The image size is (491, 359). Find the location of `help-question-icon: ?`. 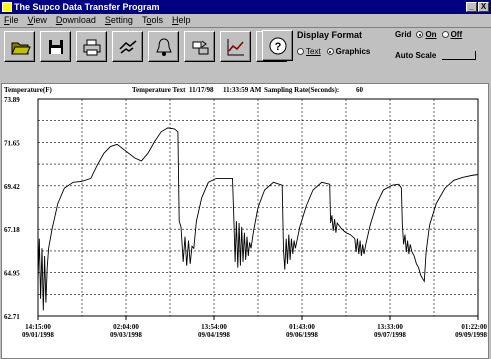

help-question-icon: ? is located at coordinates (277, 45).